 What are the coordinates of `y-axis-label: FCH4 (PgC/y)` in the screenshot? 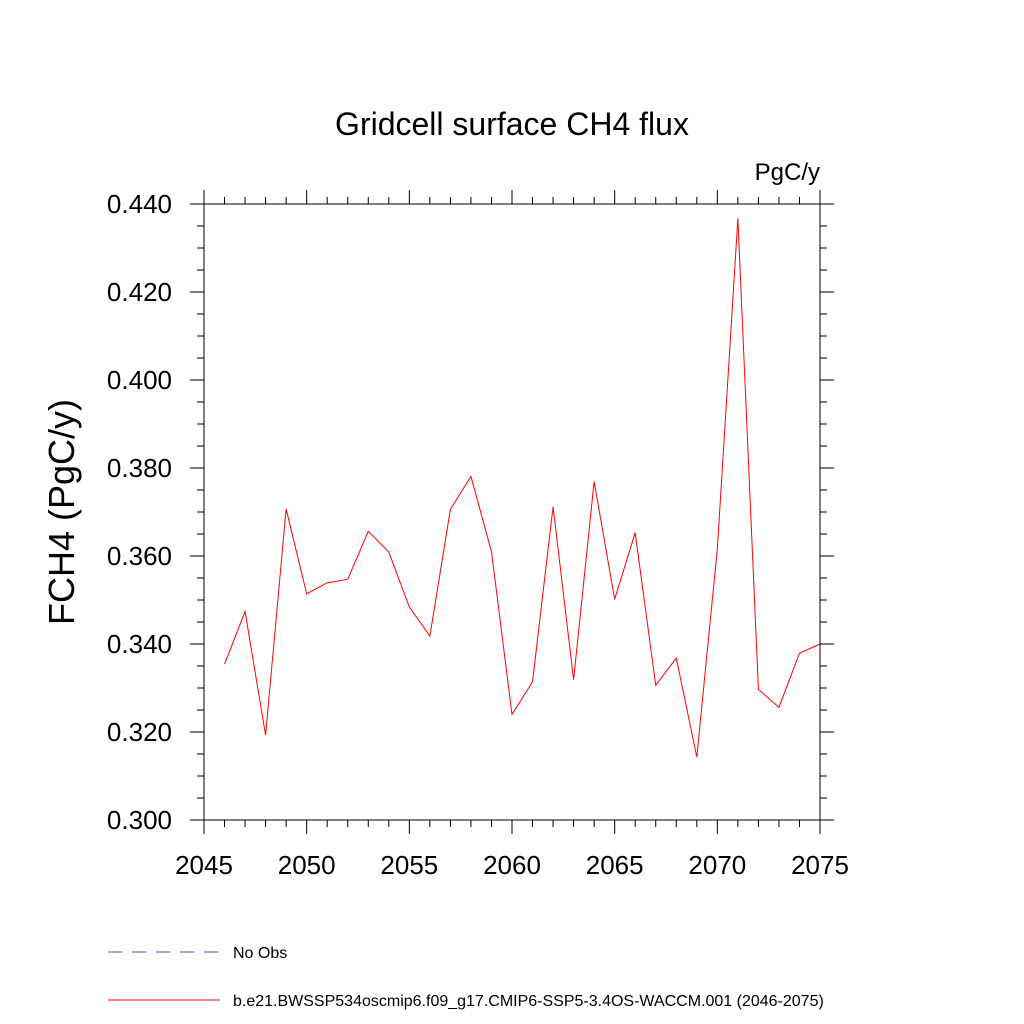 It's located at (61, 512).